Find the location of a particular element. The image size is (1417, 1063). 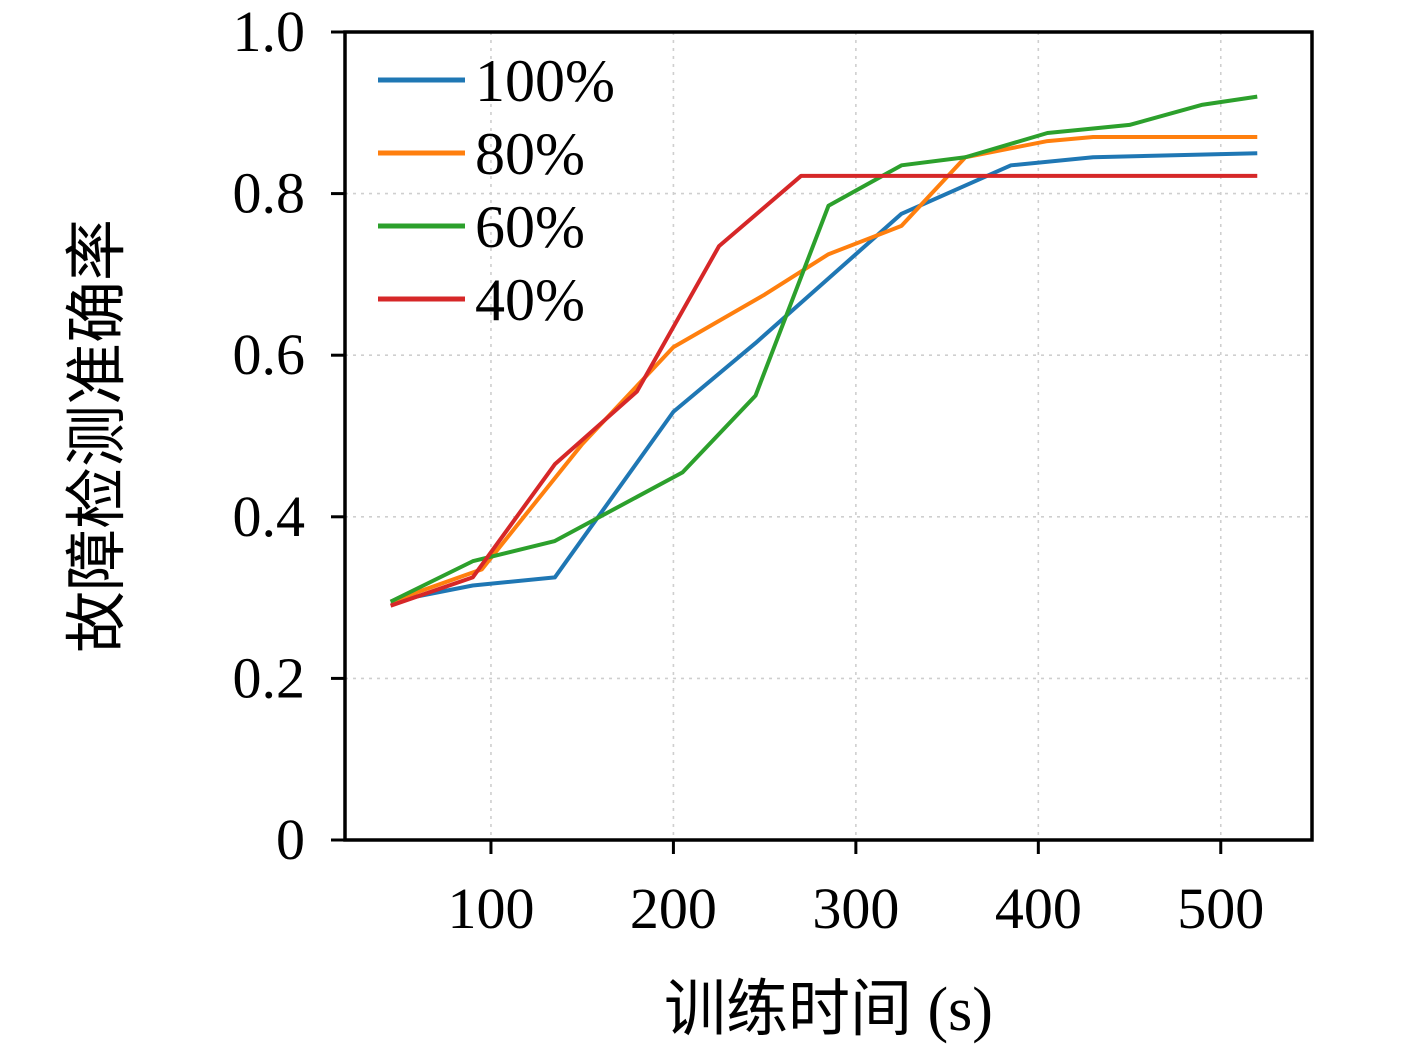

legend-label-80%: 80% is located at coordinates (530, 154).